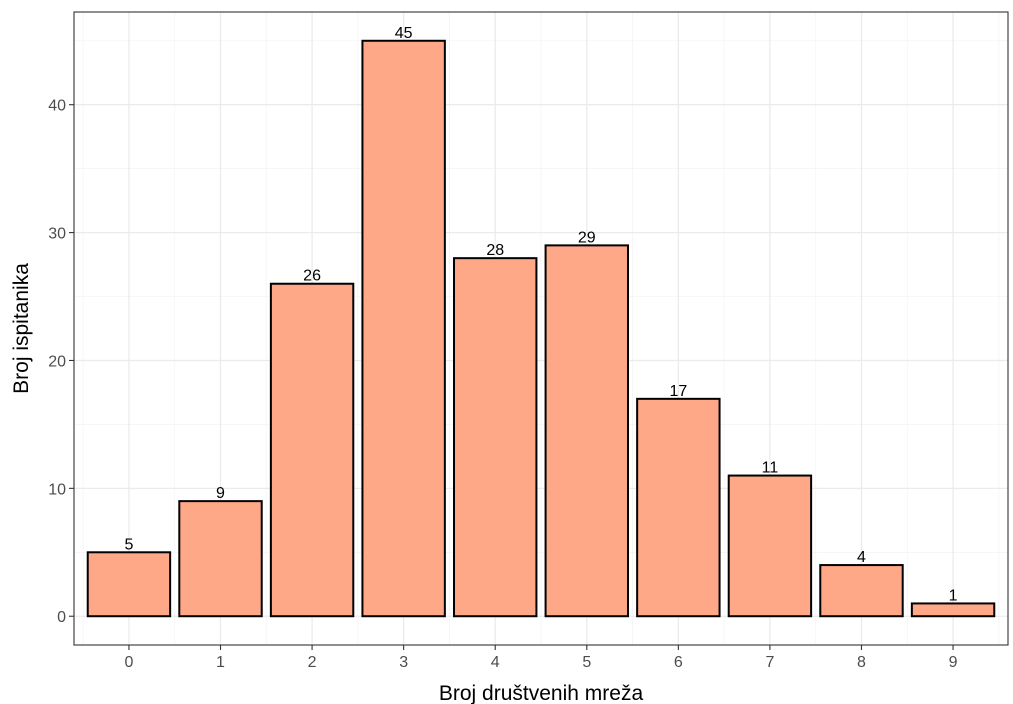  I want to click on y-tick-label-1: 10, so click(57, 489).